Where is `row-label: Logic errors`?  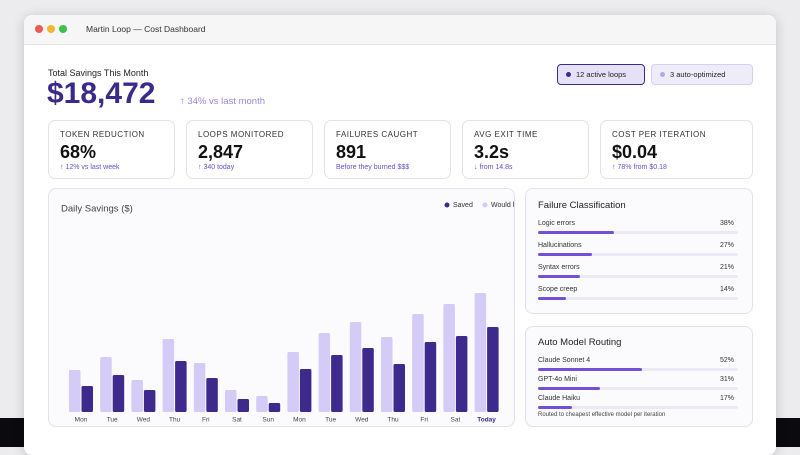 row-label: Logic errors is located at coordinates (556, 223).